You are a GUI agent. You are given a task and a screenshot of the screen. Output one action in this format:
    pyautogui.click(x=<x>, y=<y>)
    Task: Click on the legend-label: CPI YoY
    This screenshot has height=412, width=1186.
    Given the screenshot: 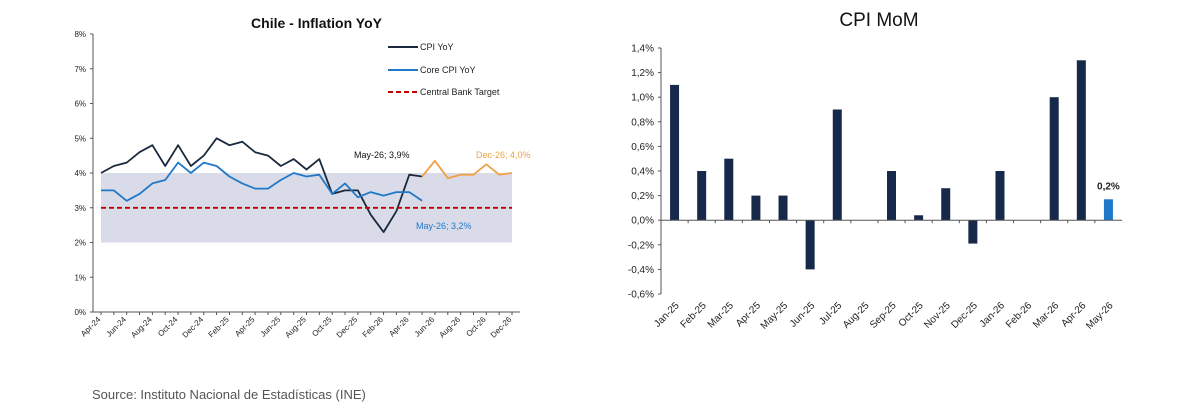 What is the action you would take?
    pyautogui.click(x=437, y=47)
    